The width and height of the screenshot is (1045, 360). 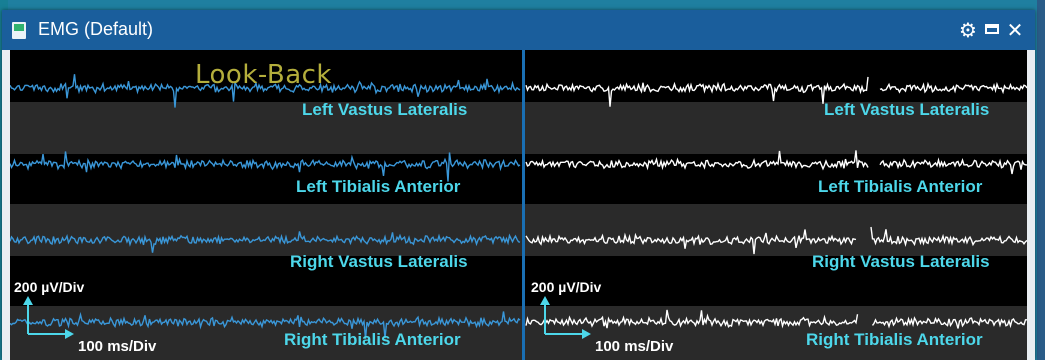 I want to click on right-channel-label-2: Left Tibialis Anterior, so click(x=900, y=186).